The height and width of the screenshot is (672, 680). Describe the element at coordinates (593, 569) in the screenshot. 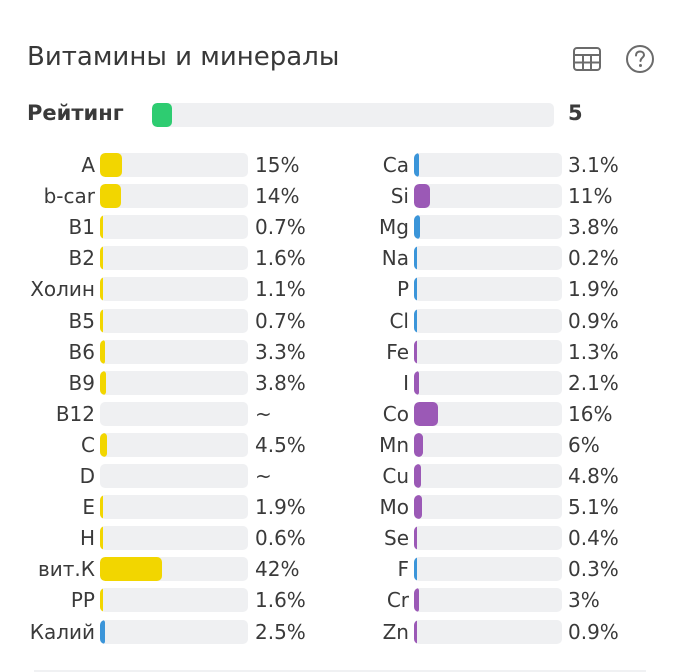

I see `nutrient-value: 0.3%` at that location.